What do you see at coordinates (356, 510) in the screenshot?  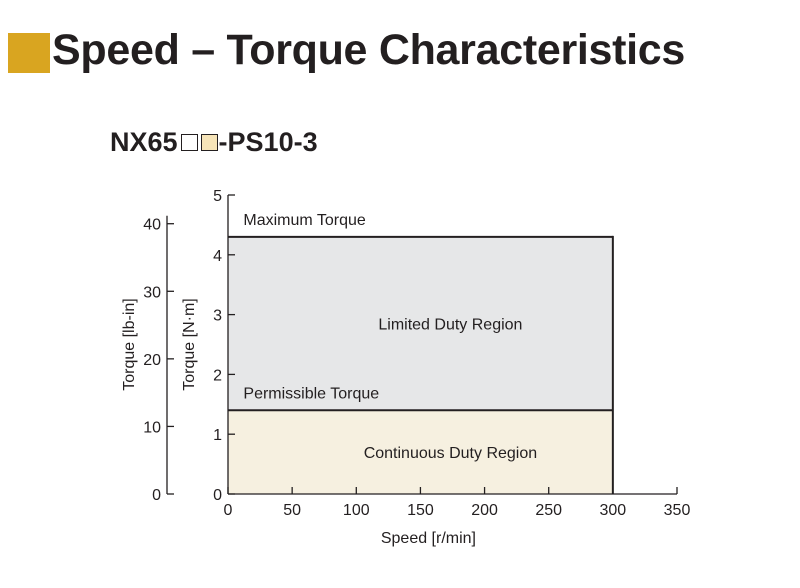 I see `x-tick-label: 100` at bounding box center [356, 510].